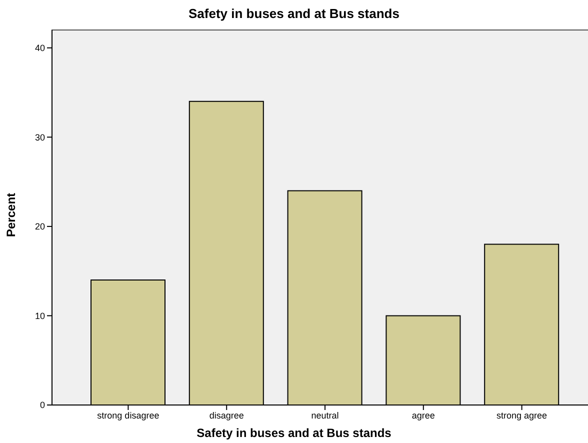  Describe the element at coordinates (522, 415) in the screenshot. I see `x-tick-label: strong agree` at that location.